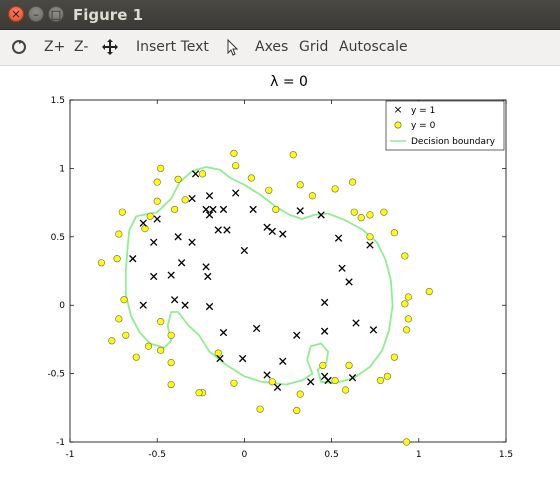  Describe the element at coordinates (81, 47) in the screenshot. I see `zoom-out-button: Z-` at that location.